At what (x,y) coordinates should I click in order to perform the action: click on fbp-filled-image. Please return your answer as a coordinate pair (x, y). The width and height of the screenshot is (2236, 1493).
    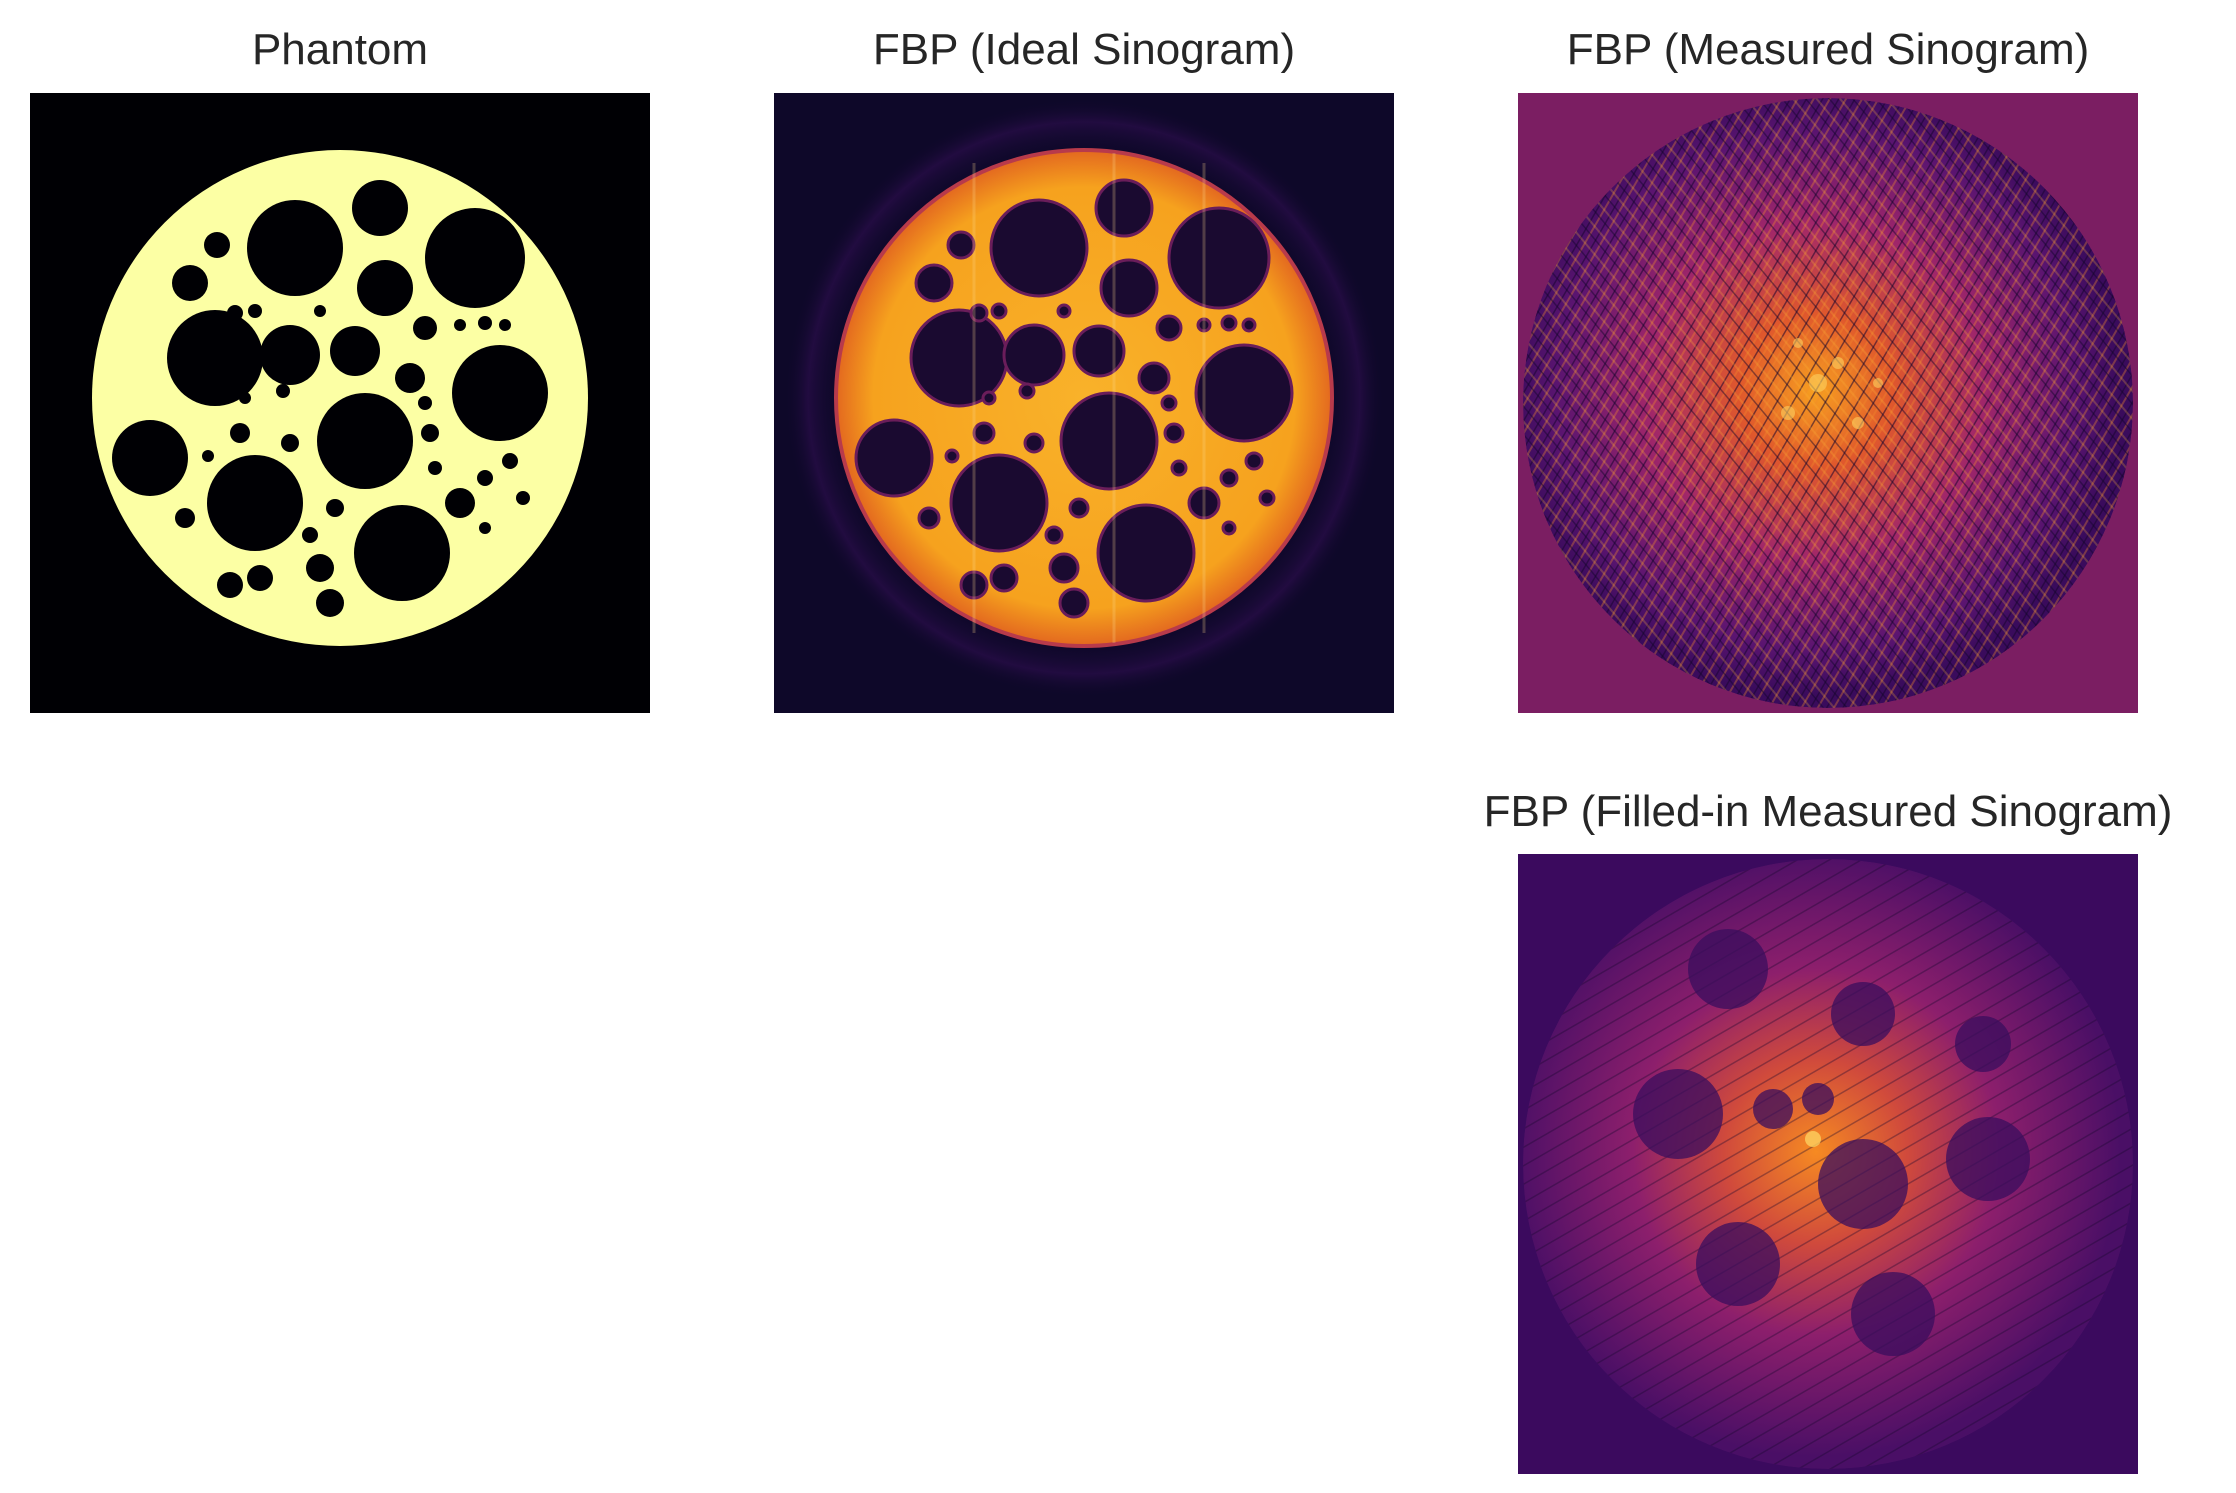
    Looking at the image, I should click on (1828, 1164).